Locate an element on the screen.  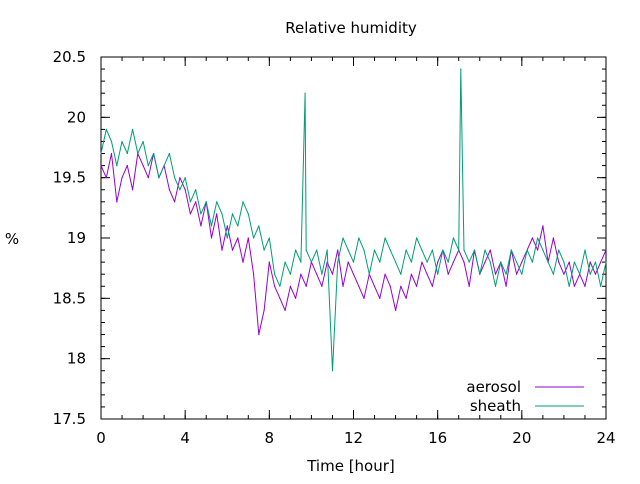
chart-title: Relative humidity is located at coordinates (351, 28).